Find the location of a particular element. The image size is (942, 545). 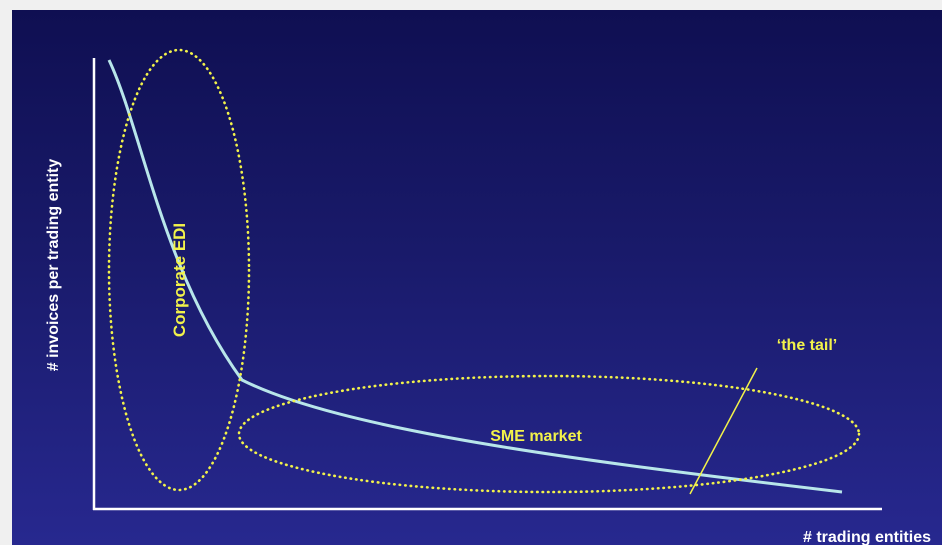

sme-market-ellipse is located at coordinates (549, 434).